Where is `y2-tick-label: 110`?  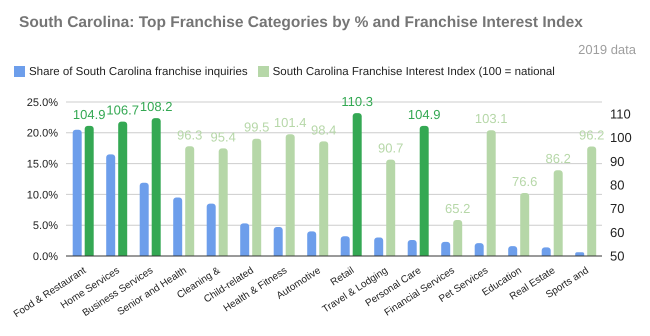 y2-tick-label: 110 is located at coordinates (620, 114).